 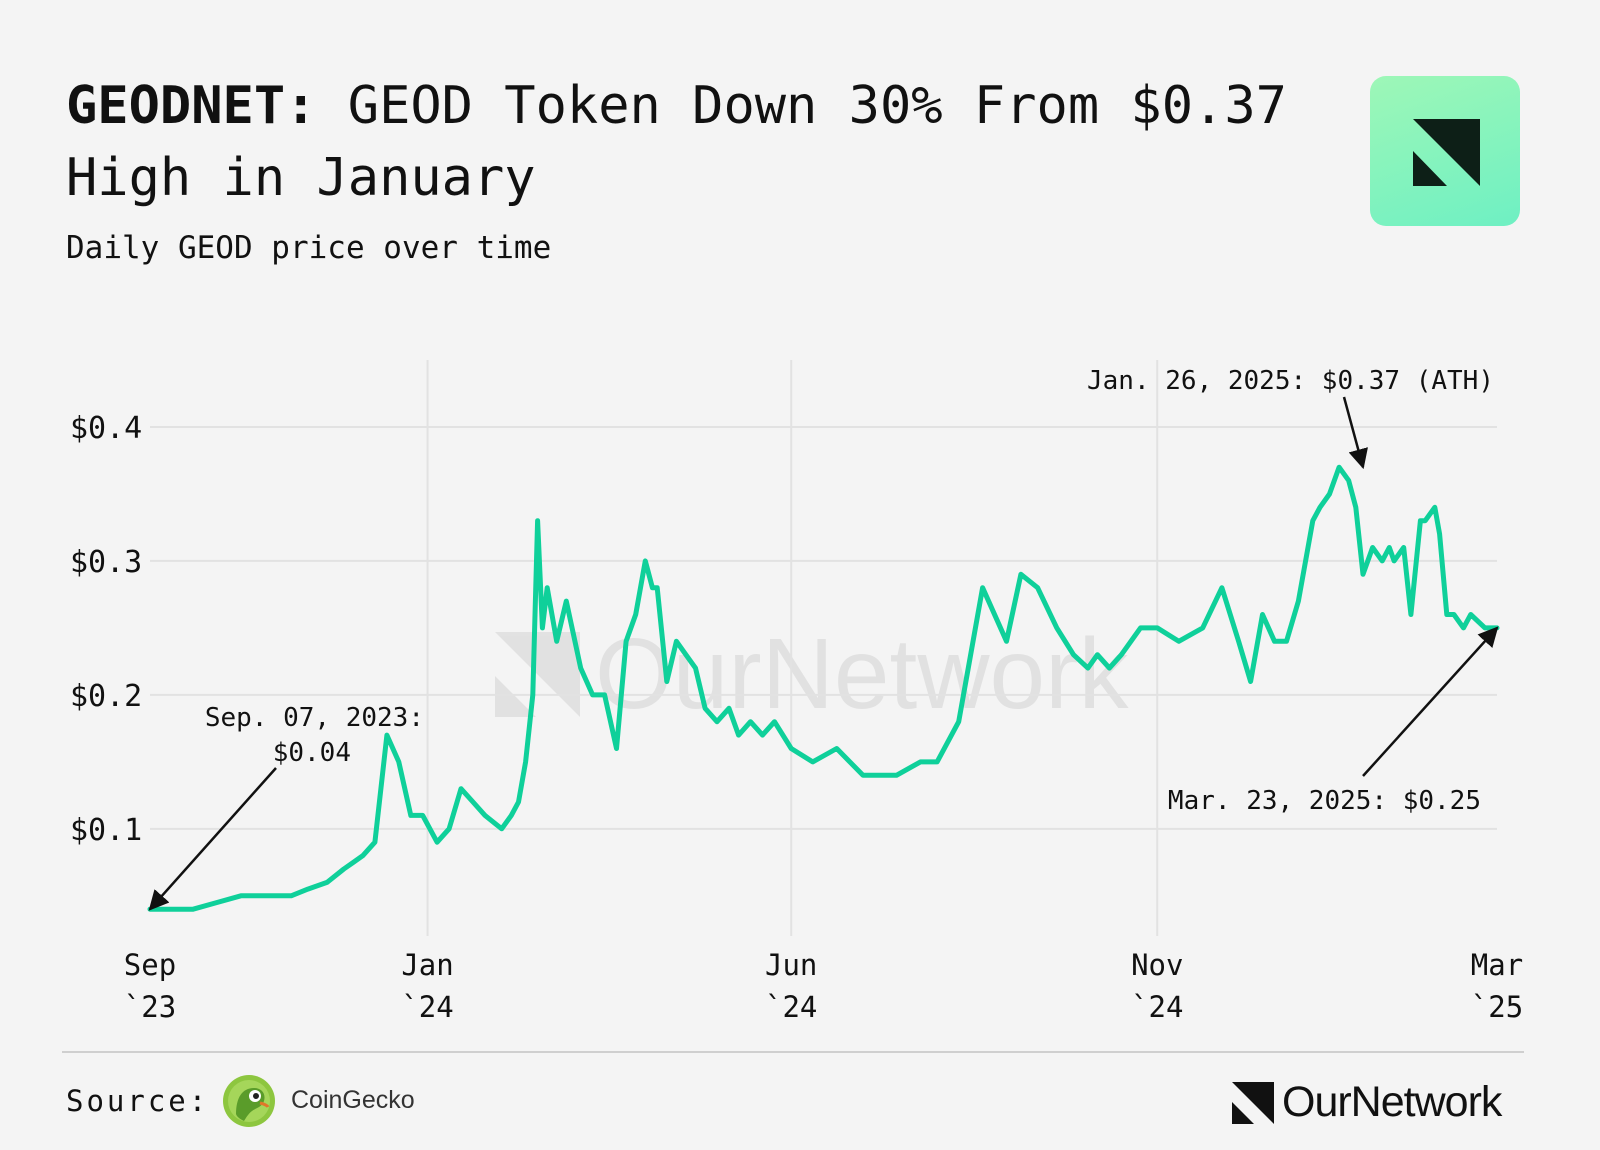 What do you see at coordinates (312, 753) in the screenshot?
I see `annotation-value: $0.04` at bounding box center [312, 753].